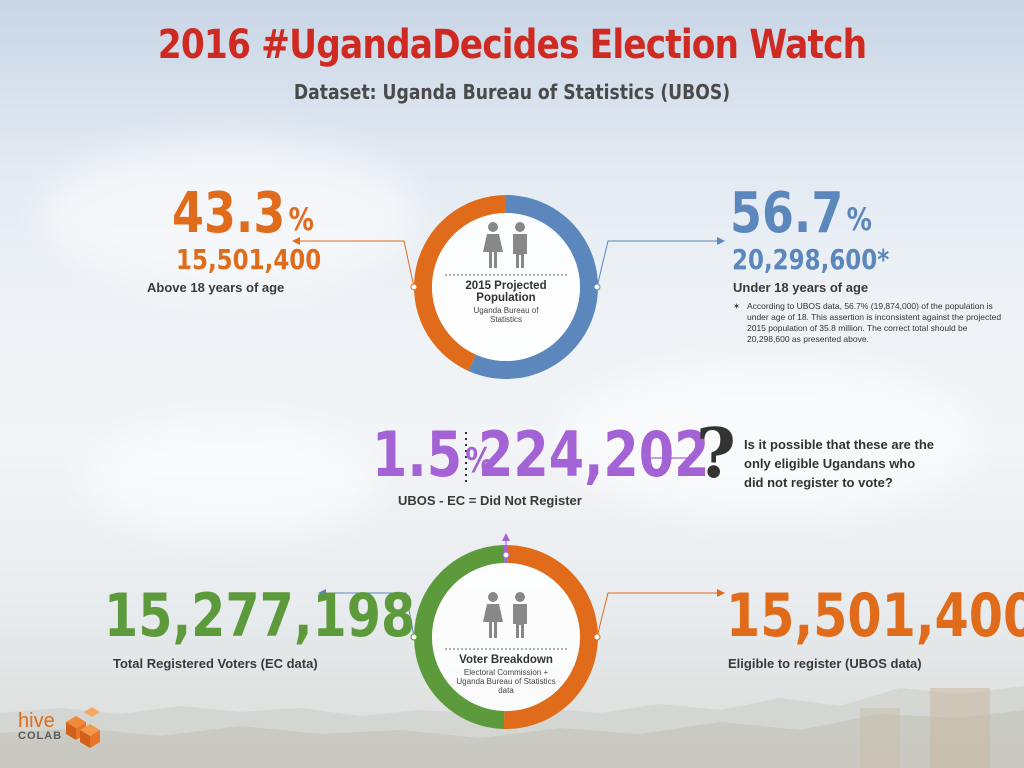 This screenshot has height=768, width=1024. Describe the element at coordinates (433, 454) in the screenshot. I see `unregistered-percent: 1.5%` at that location.